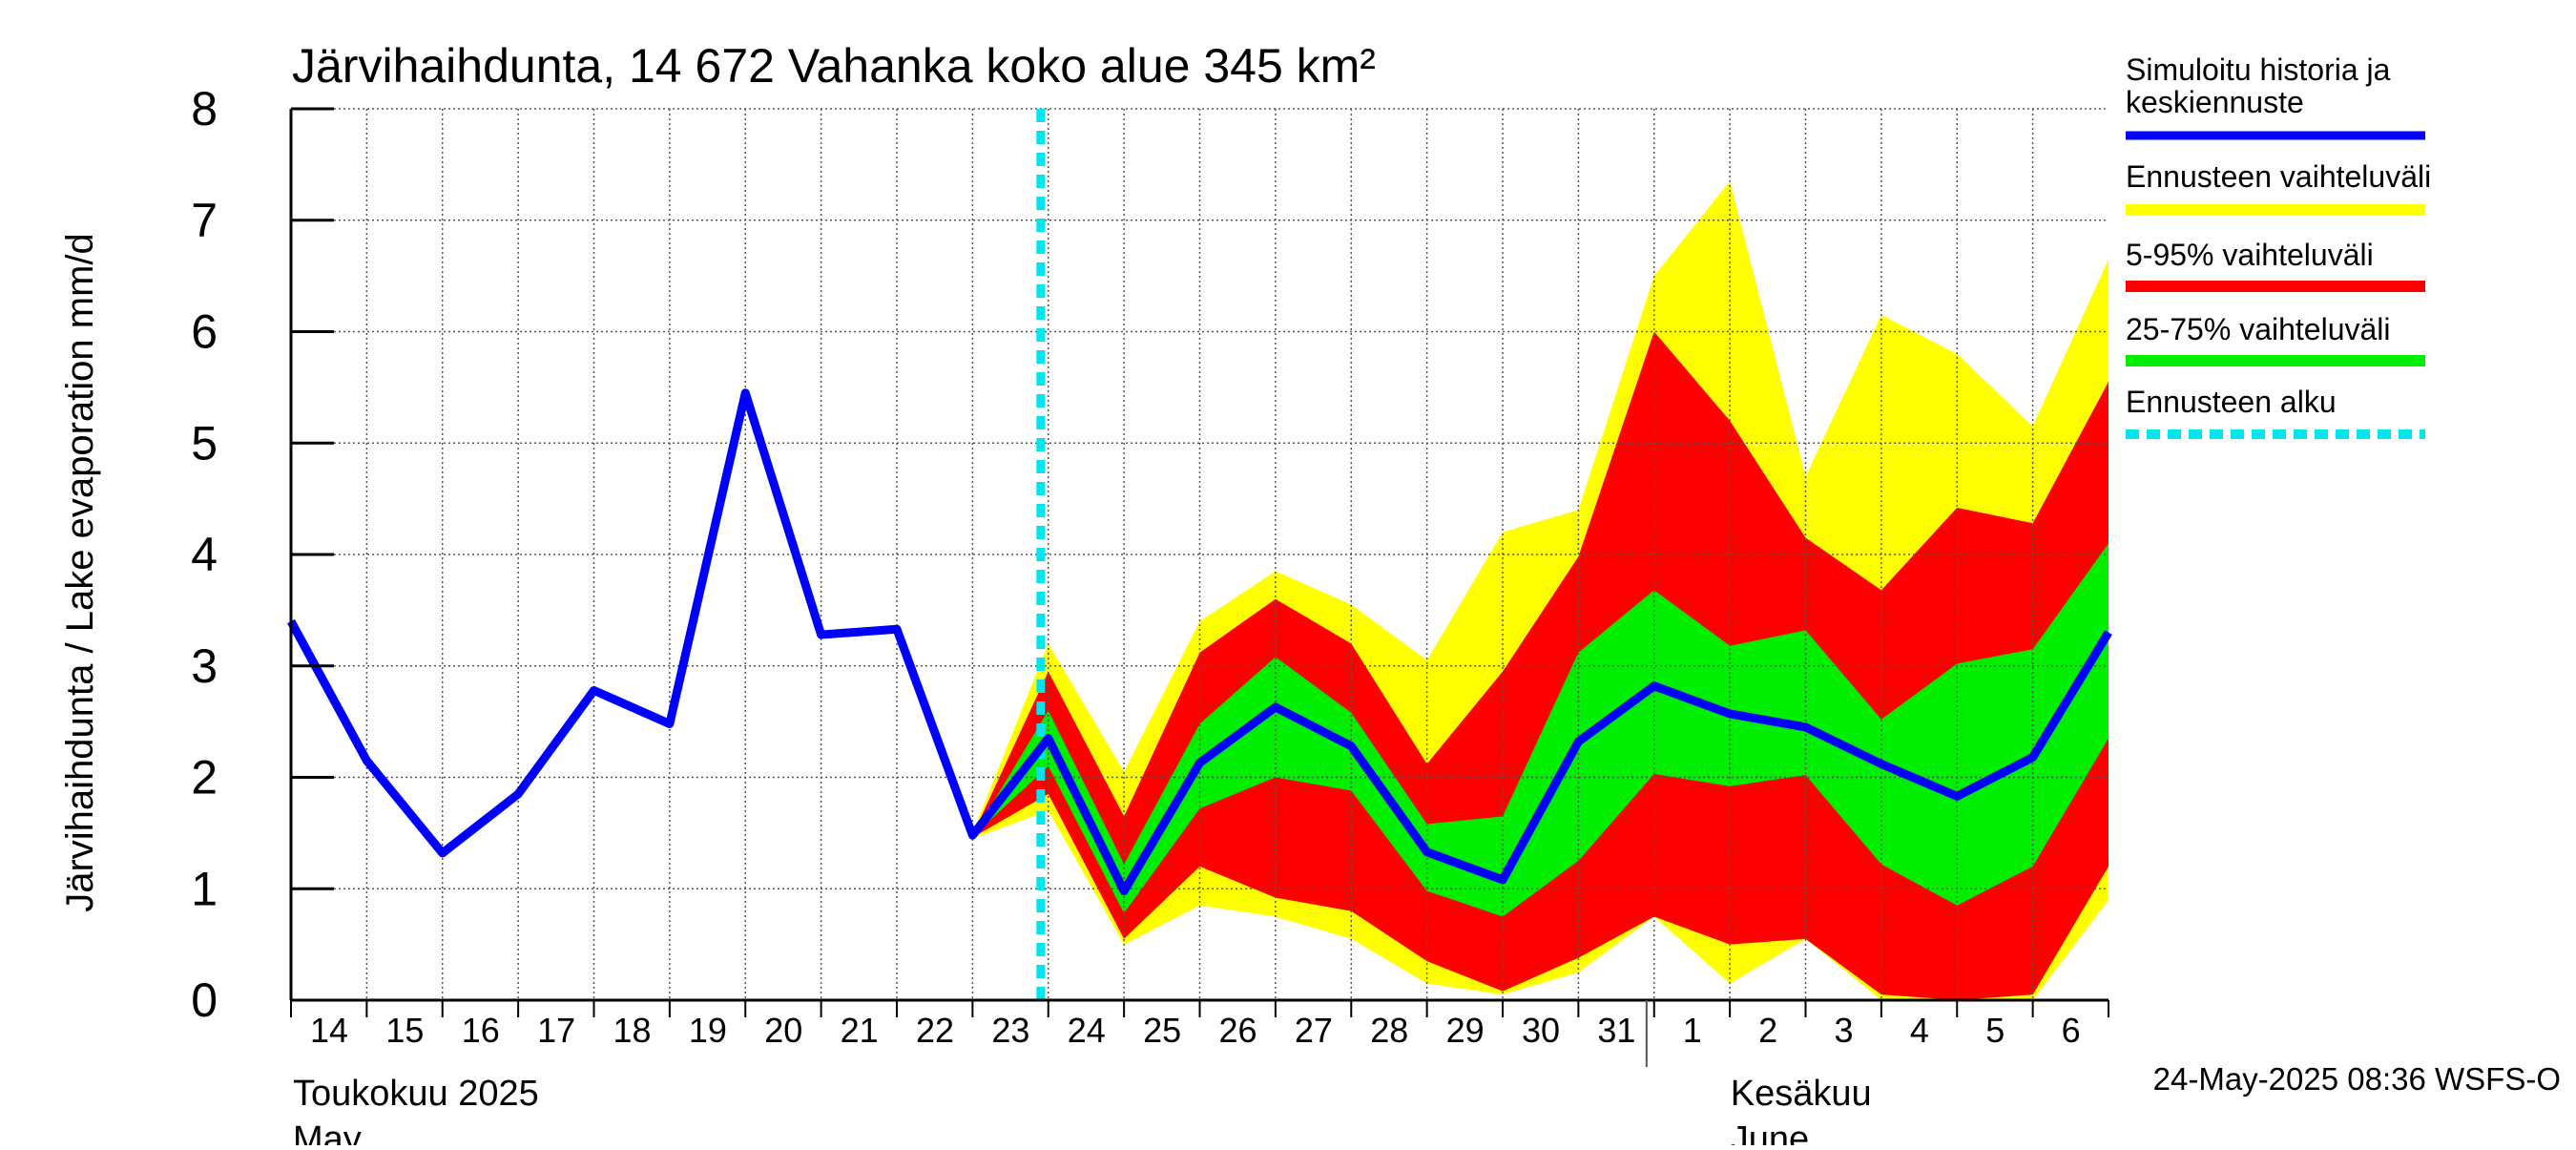 The image size is (2576, 1150). I want to click on x-tick-label: 1, so click(1692, 1030).